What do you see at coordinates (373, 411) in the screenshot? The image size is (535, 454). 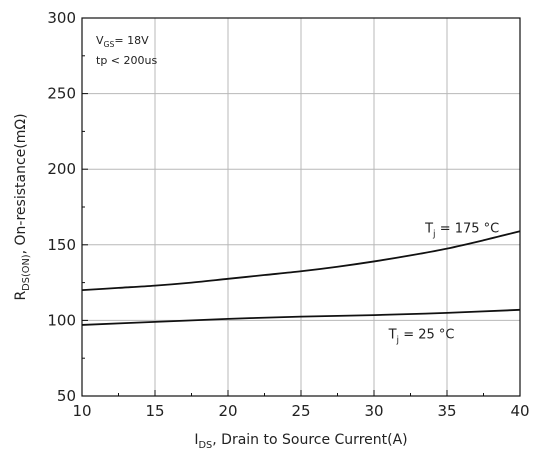 I see `x-tick-label: 30` at bounding box center [373, 411].